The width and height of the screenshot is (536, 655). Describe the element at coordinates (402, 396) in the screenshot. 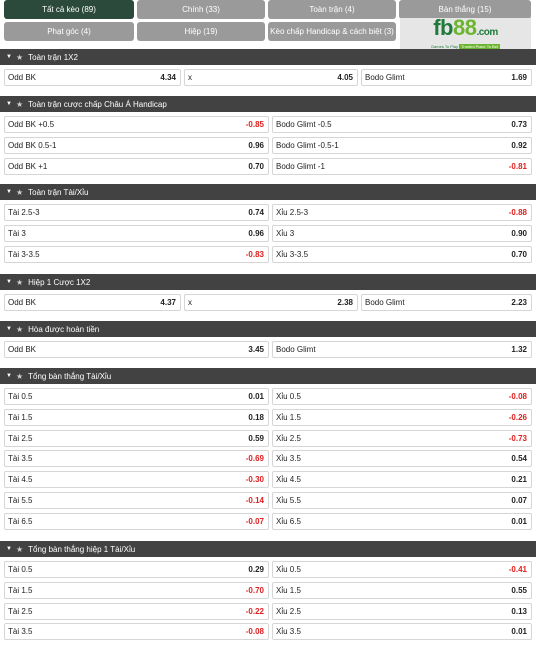

I see `odds-cell-away: Xỉu 0.5 -0.08` at that location.